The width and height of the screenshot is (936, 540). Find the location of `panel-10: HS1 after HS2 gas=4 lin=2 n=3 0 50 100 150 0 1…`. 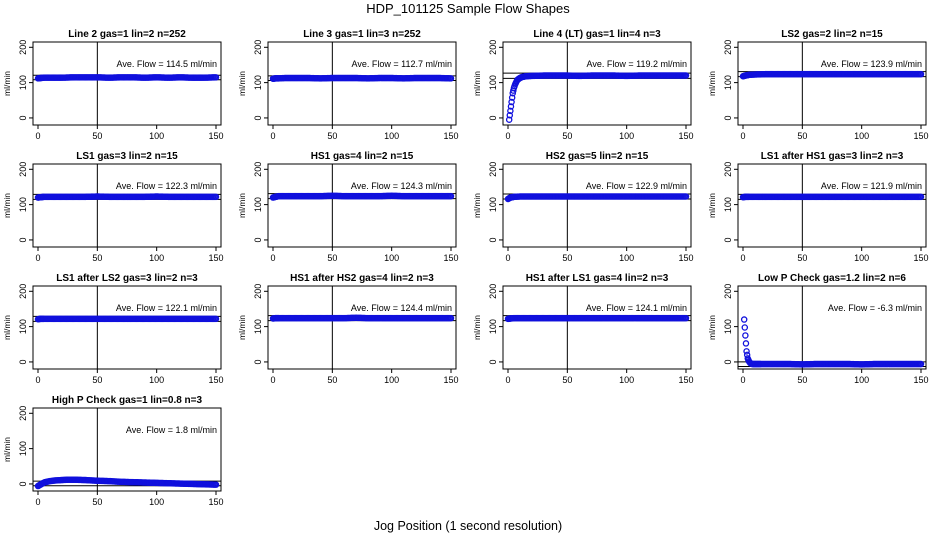

panel-10: HS1 after HS2 gas=4 lin=2 n=3 0 50 100 150 0 1… is located at coordinates (348, 329).